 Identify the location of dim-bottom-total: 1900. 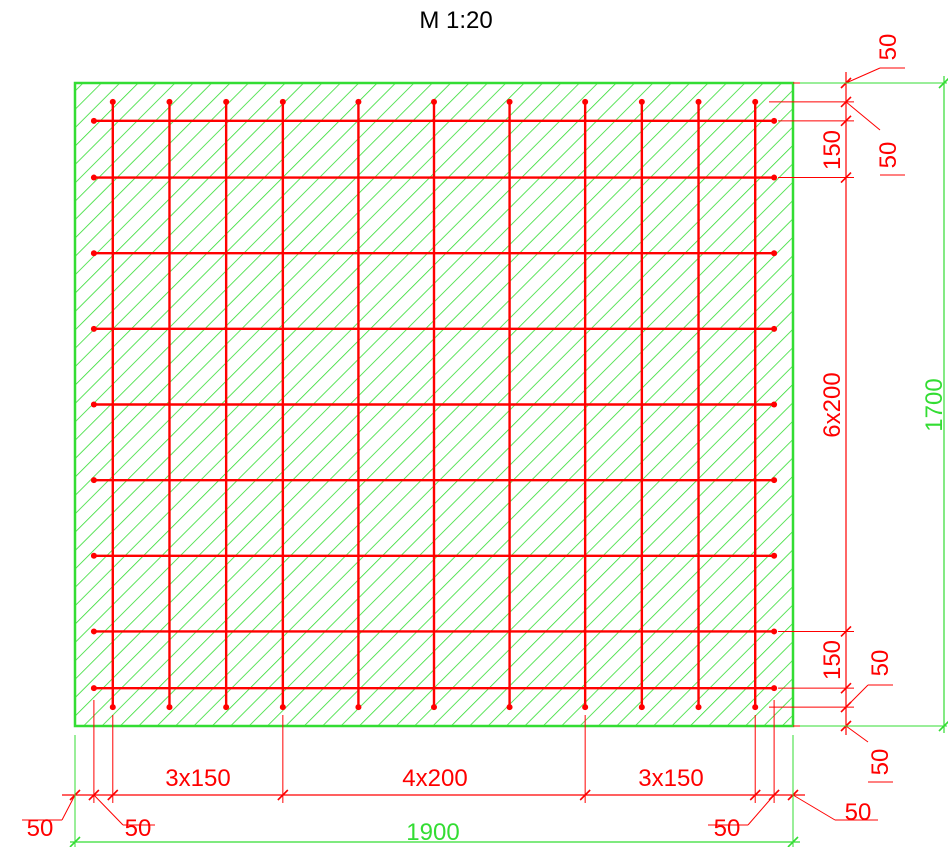
(432, 832).